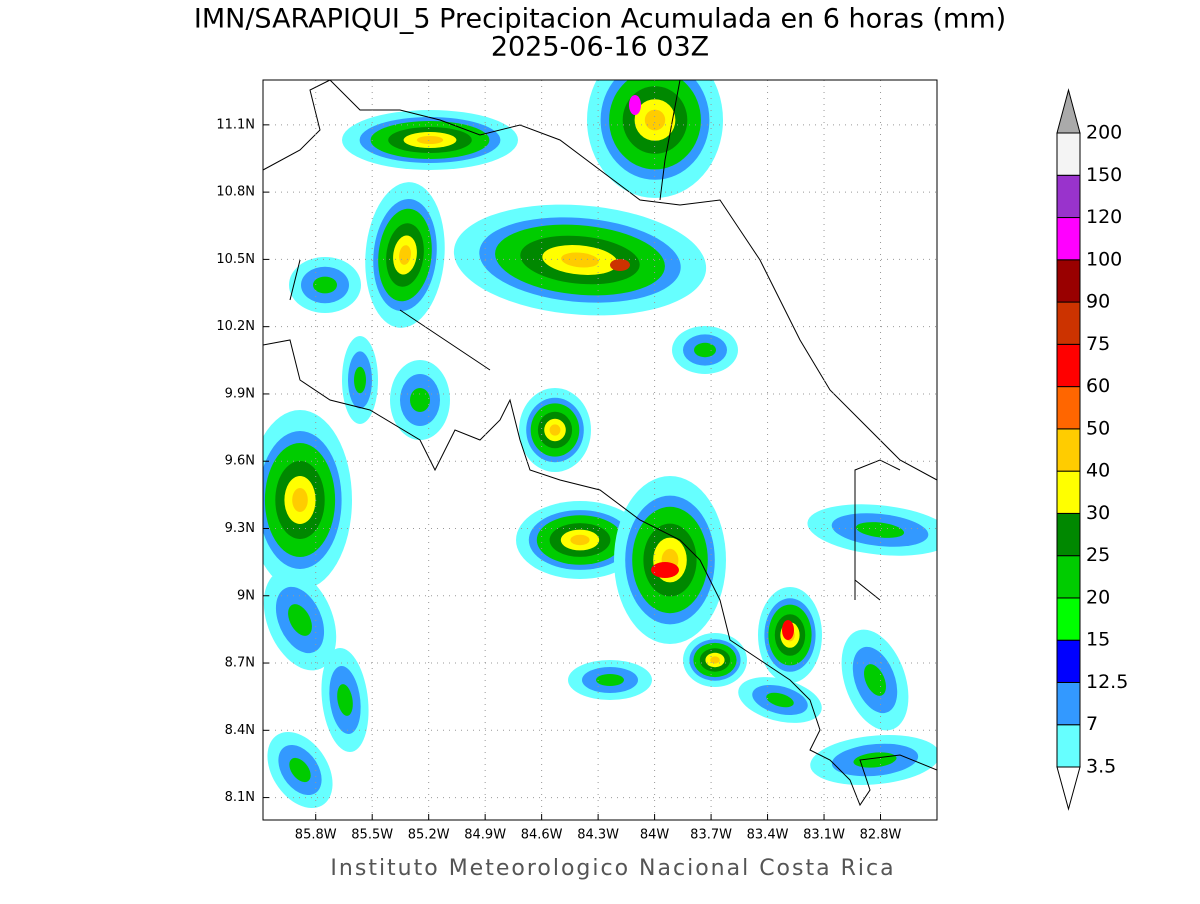 This screenshot has width=1200, height=904. I want to click on colorbar-label: 90, so click(1098, 302).